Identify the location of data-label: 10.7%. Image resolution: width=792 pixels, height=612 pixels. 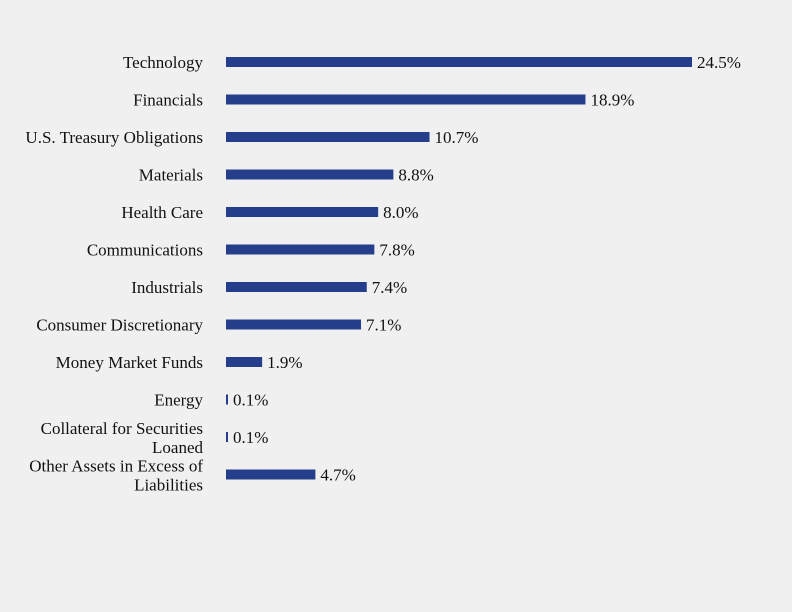
(457, 137).